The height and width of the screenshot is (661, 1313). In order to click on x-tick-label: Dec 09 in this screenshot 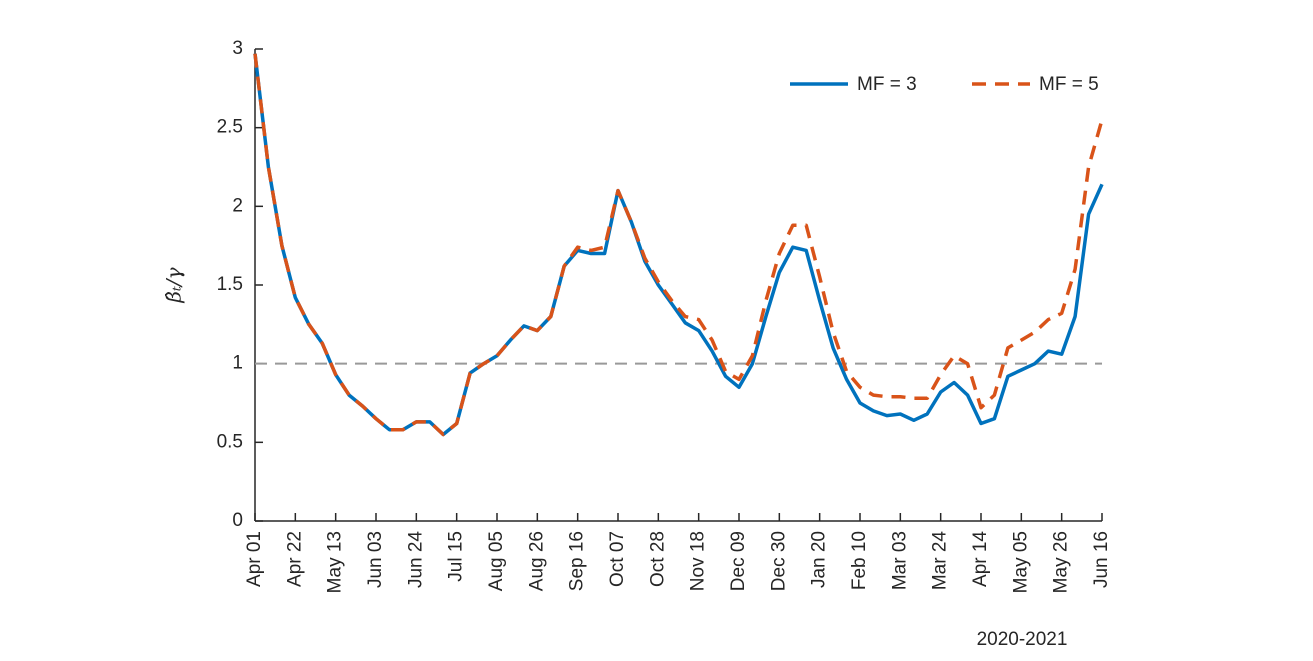, I will do `click(738, 561)`.